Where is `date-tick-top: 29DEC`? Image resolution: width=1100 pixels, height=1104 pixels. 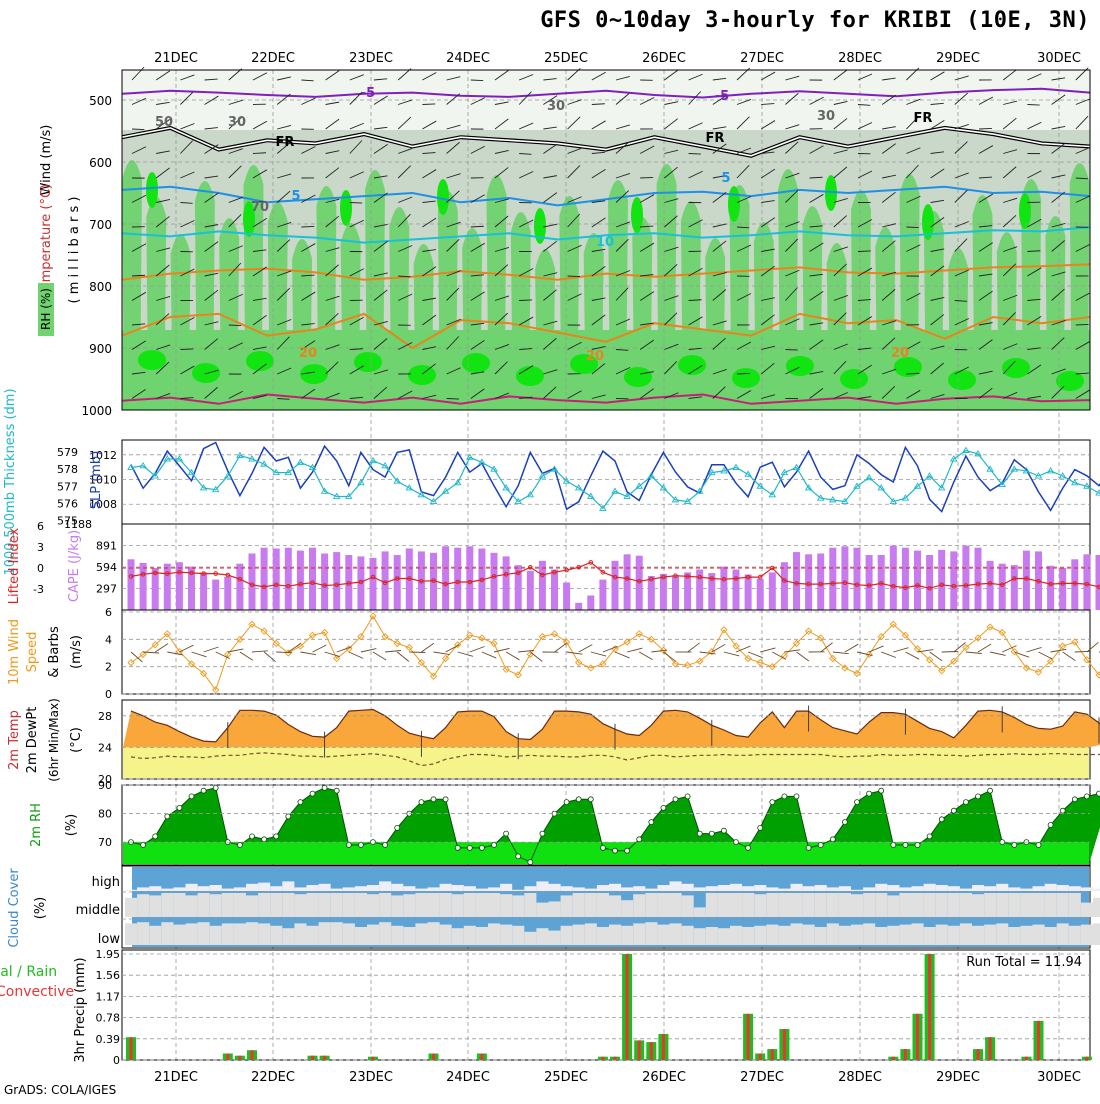
date-tick-top: 29DEC is located at coordinates (958, 58).